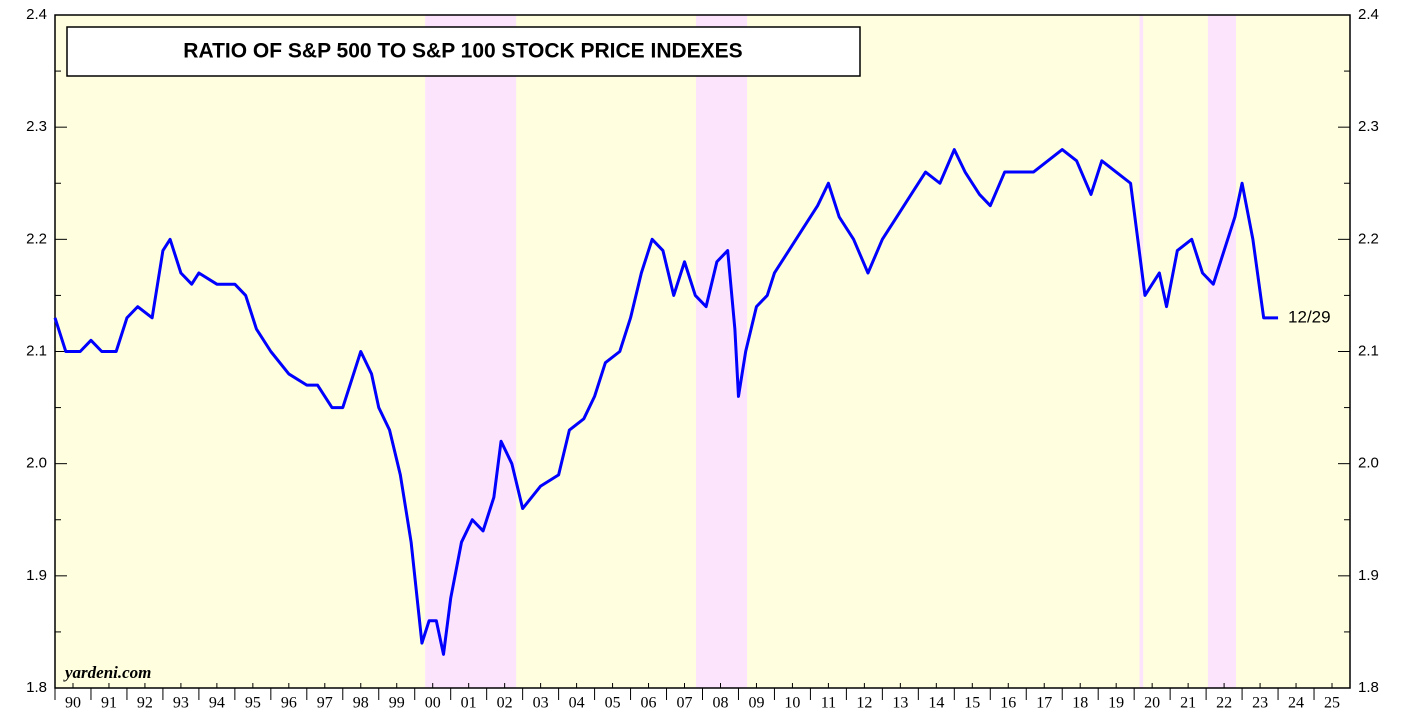  I want to click on x-tick-label: 08, so click(720, 703).